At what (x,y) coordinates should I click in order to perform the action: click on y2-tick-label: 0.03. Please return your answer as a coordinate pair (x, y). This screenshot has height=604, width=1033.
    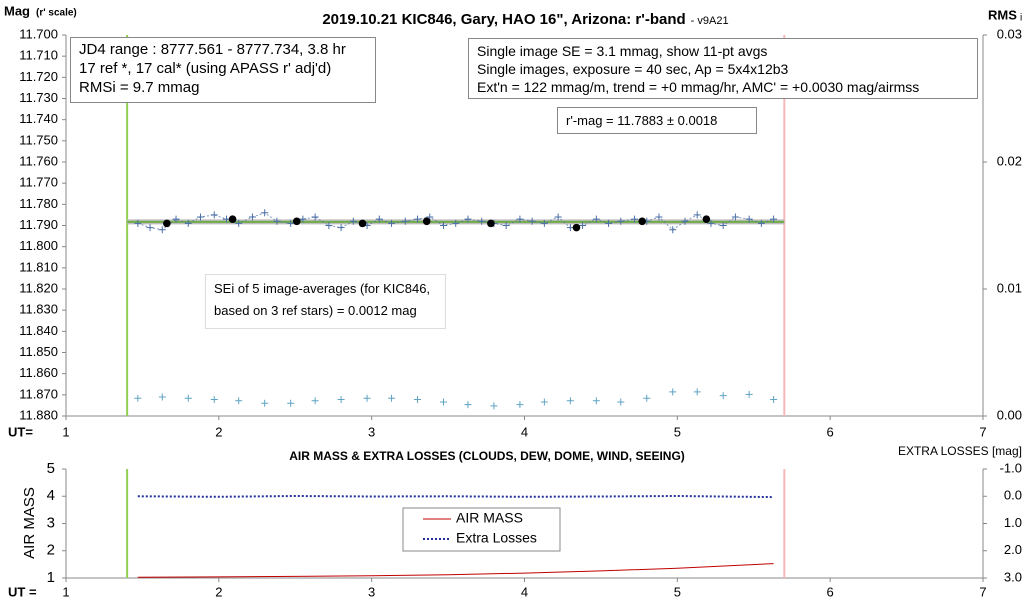
    Looking at the image, I should click on (1009, 33).